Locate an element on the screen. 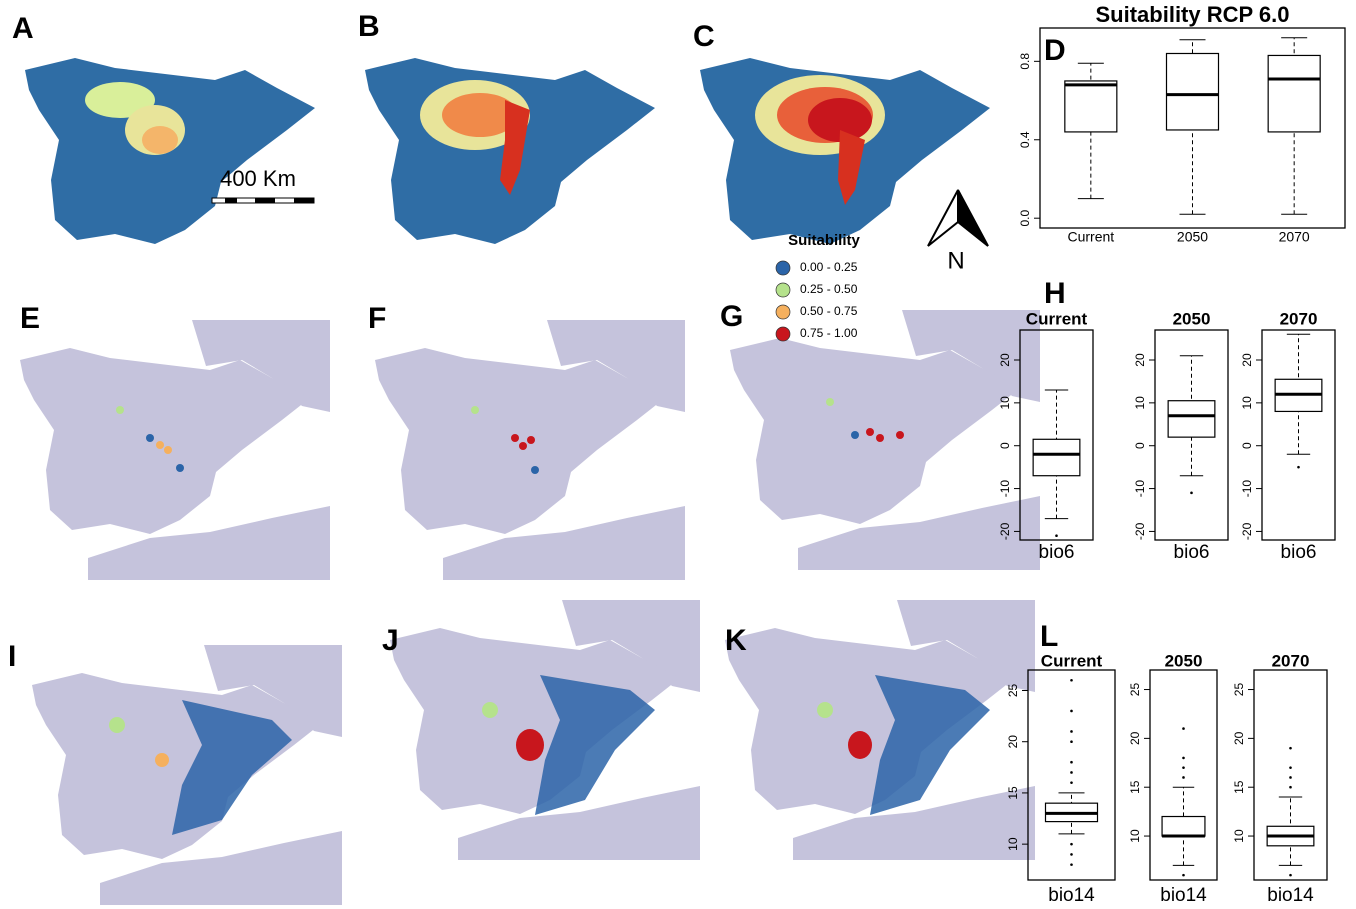  y-tick-label: 0.0 is located at coordinates (1025, 218).